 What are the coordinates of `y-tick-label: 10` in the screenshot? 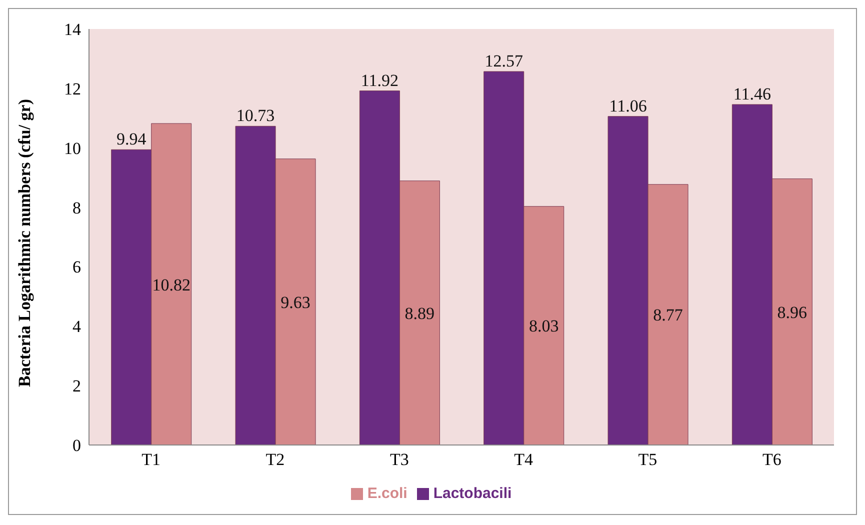 It's located at (72, 148).